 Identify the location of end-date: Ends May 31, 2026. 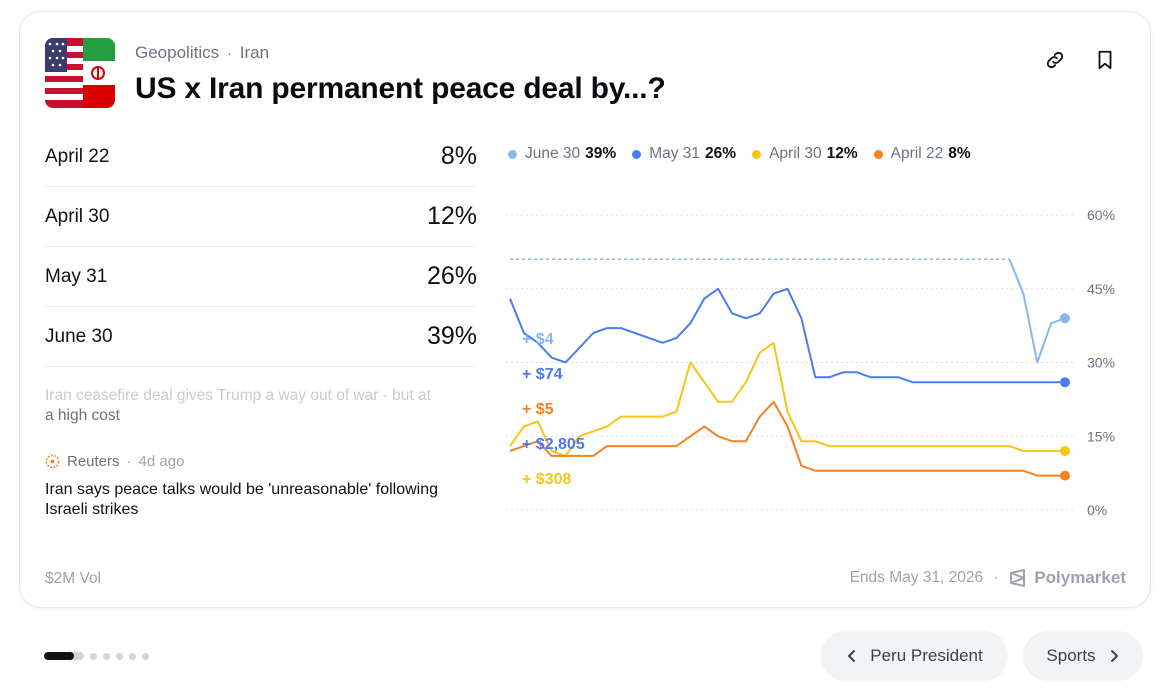
(916, 577).